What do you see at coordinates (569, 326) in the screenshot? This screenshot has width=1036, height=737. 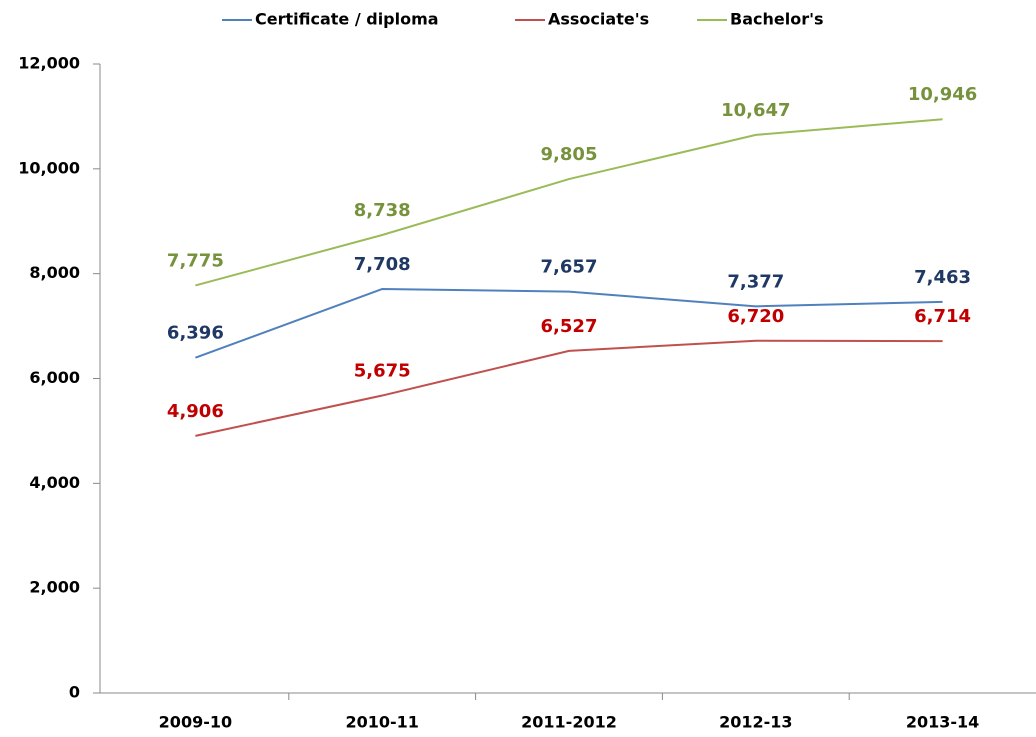 I see `data-label: 6,527` at bounding box center [569, 326].